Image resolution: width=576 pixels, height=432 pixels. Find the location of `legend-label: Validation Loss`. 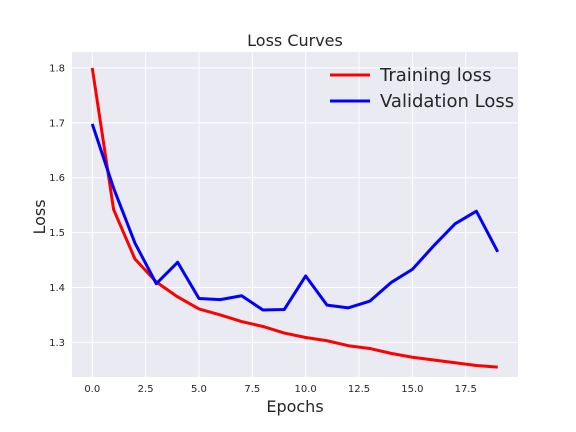

legend-label: Validation Loss is located at coordinates (447, 101).